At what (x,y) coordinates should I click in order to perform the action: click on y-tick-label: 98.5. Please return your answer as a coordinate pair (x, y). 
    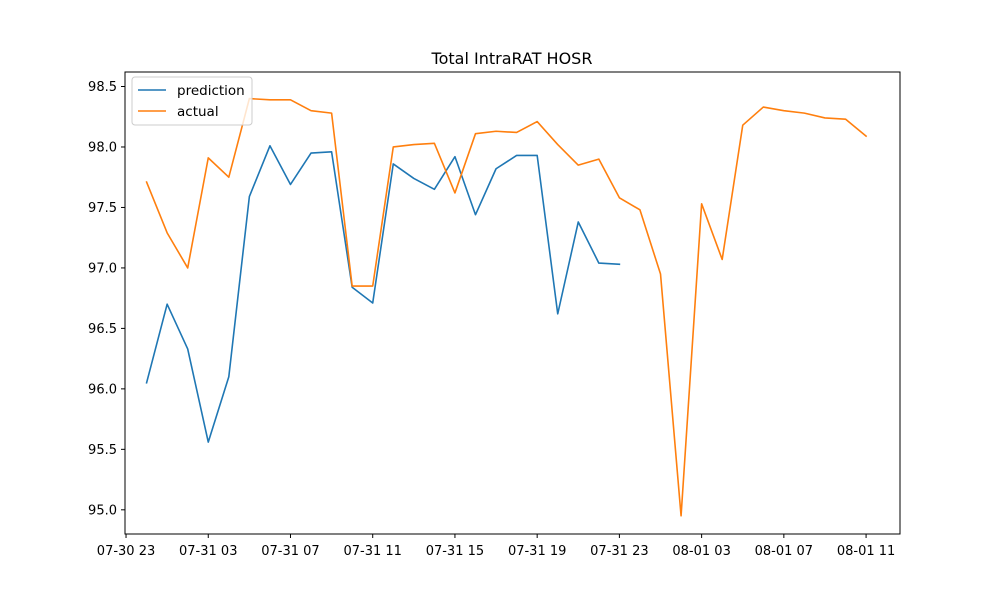
    Looking at the image, I should click on (102, 87).